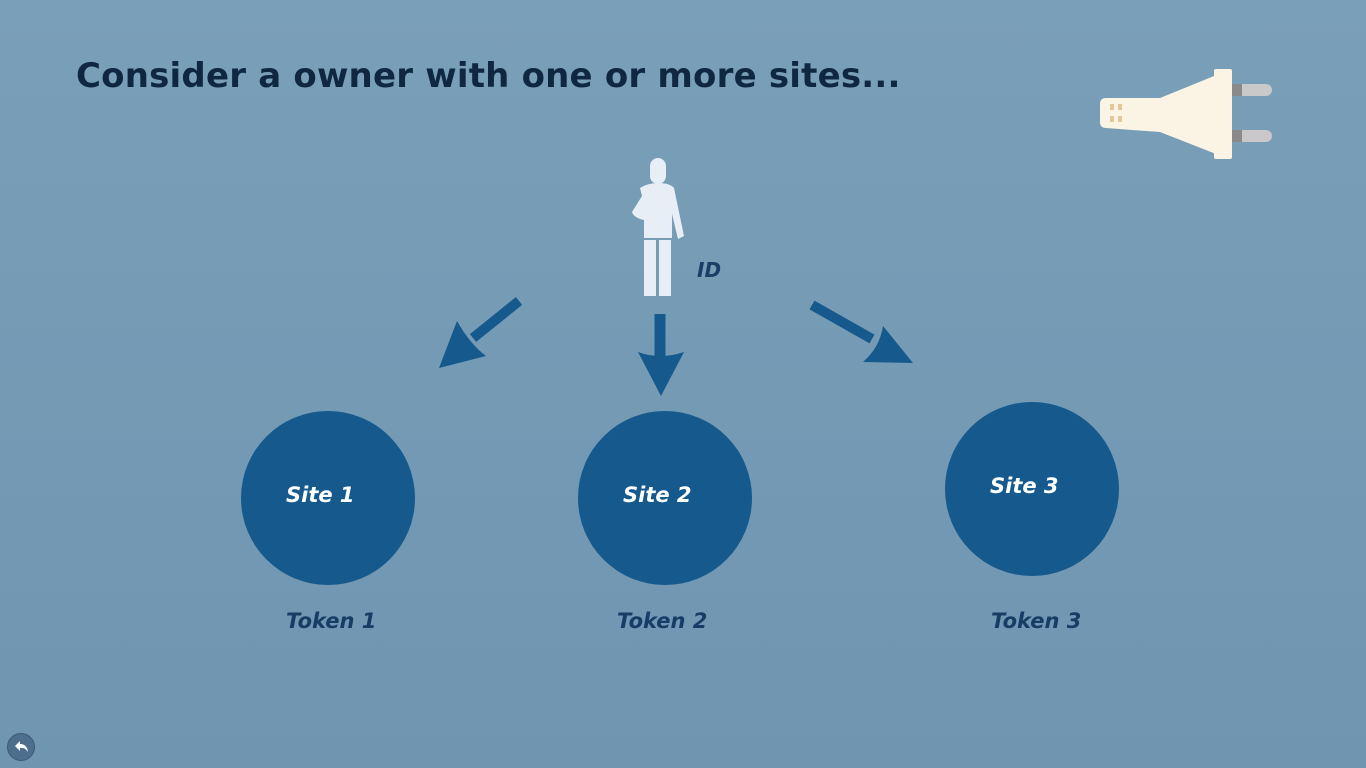 The height and width of the screenshot is (768, 1366). Describe the element at coordinates (331, 621) in the screenshot. I see `token-label-1: Token 1` at that location.